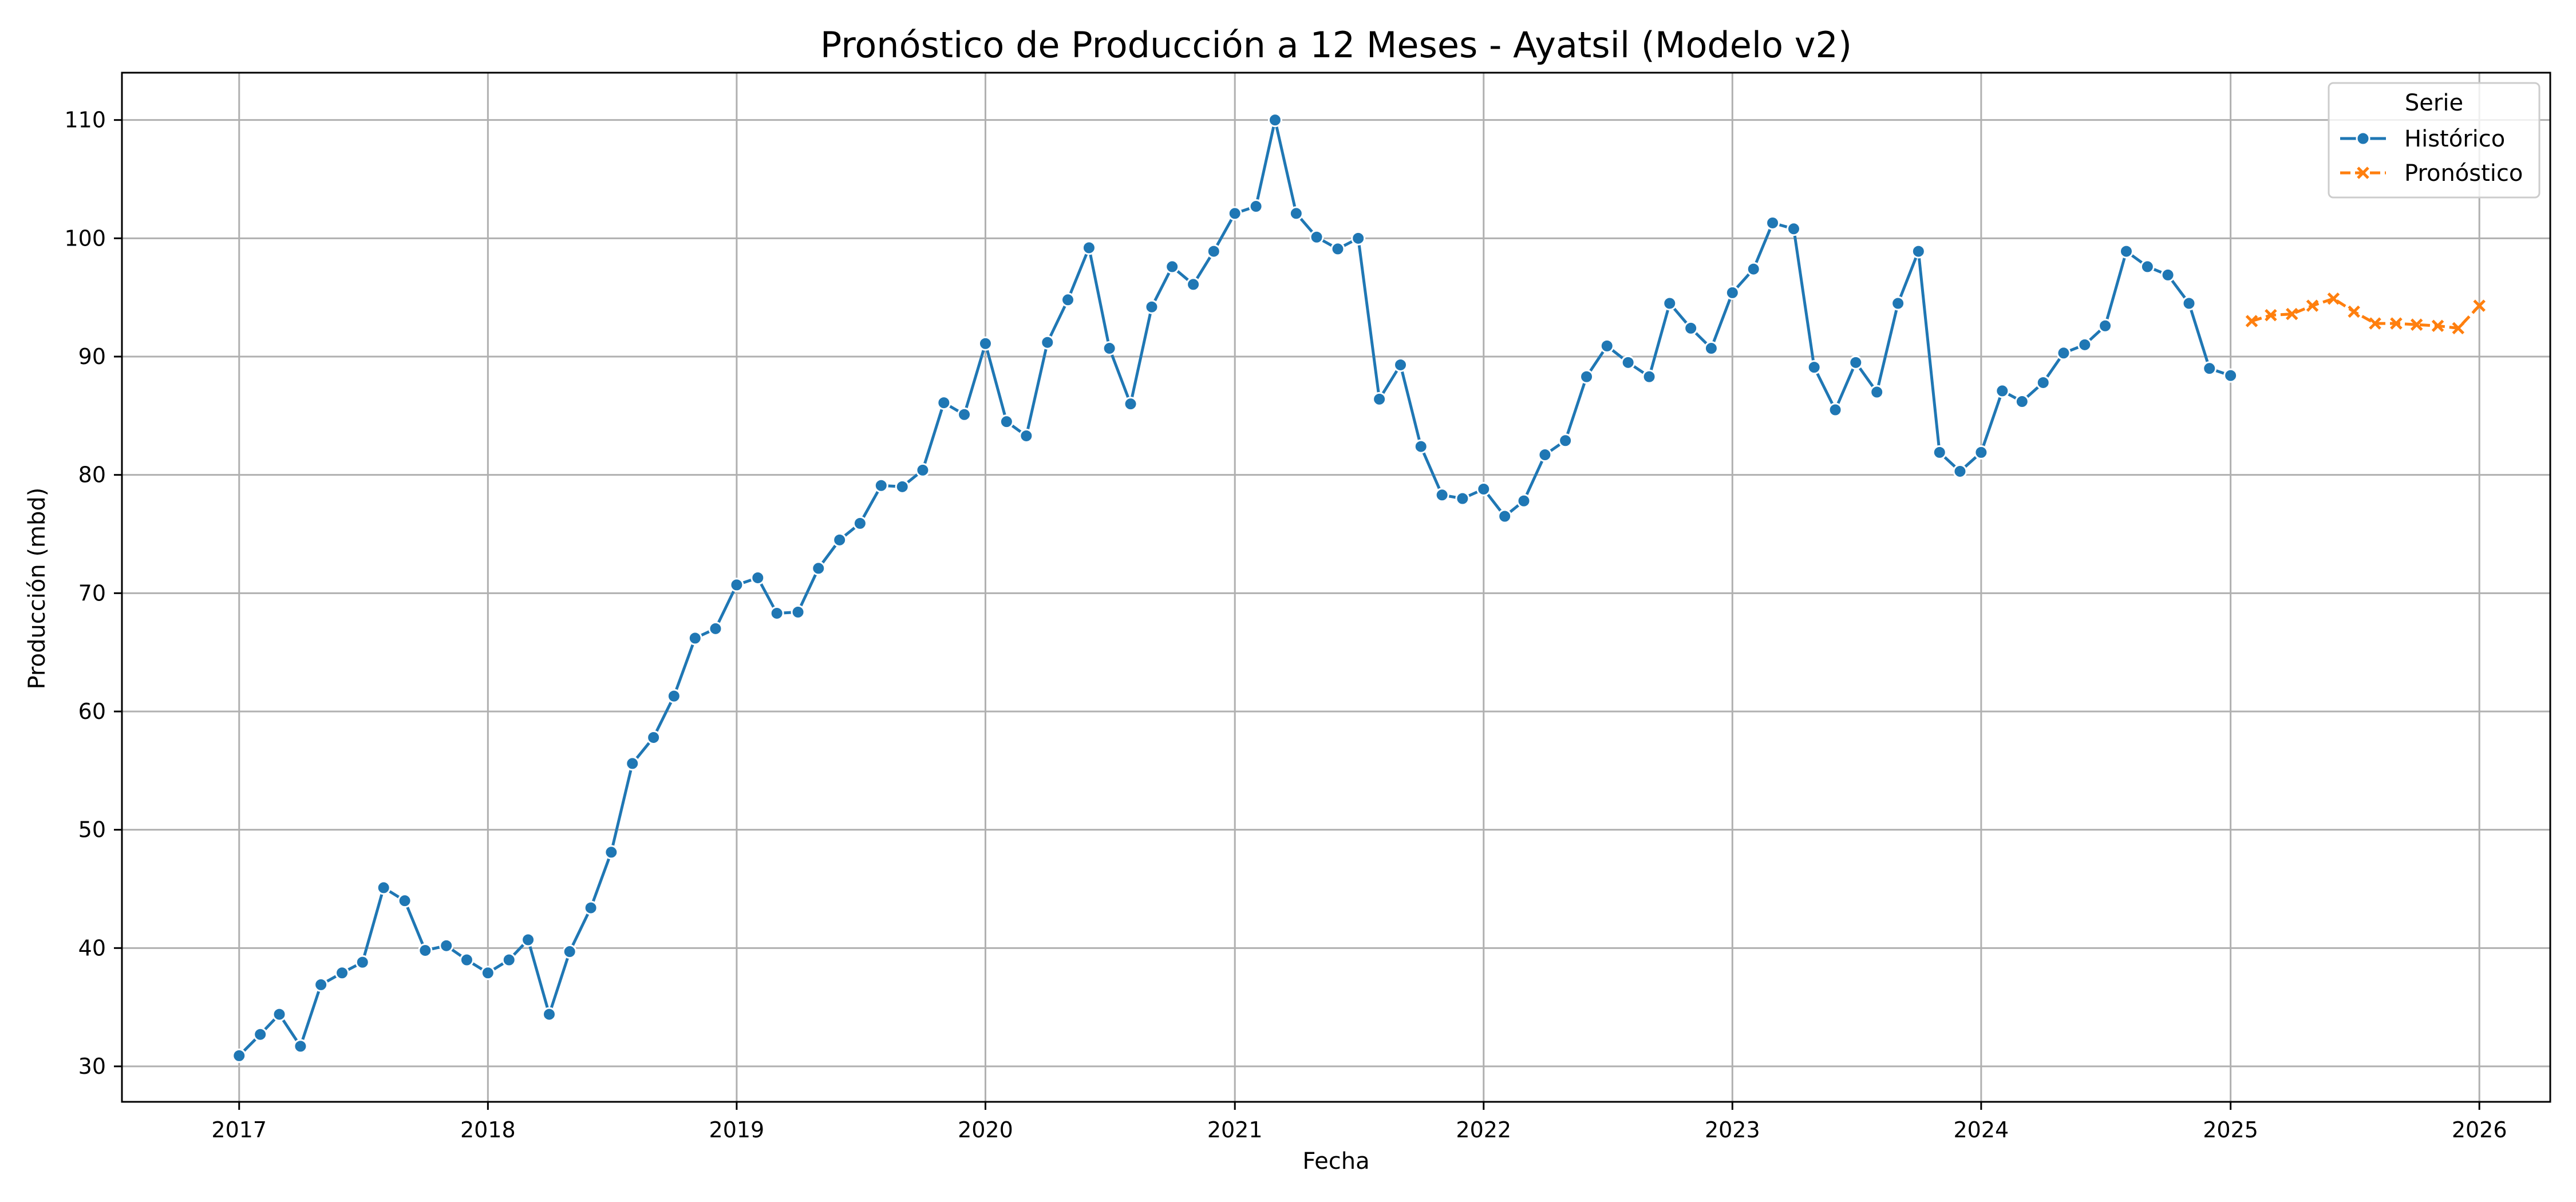 This screenshot has width=2576, height=1202. What do you see at coordinates (2463, 174) in the screenshot?
I see `legend-label-pronostico: Pronóstico` at bounding box center [2463, 174].